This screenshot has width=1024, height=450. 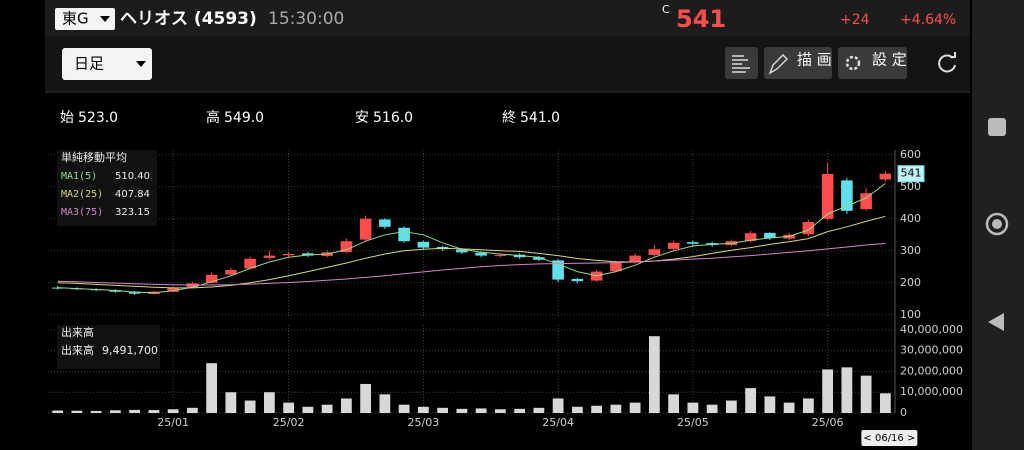 I want to click on x-tick-label: 25/02, so click(x=289, y=422).